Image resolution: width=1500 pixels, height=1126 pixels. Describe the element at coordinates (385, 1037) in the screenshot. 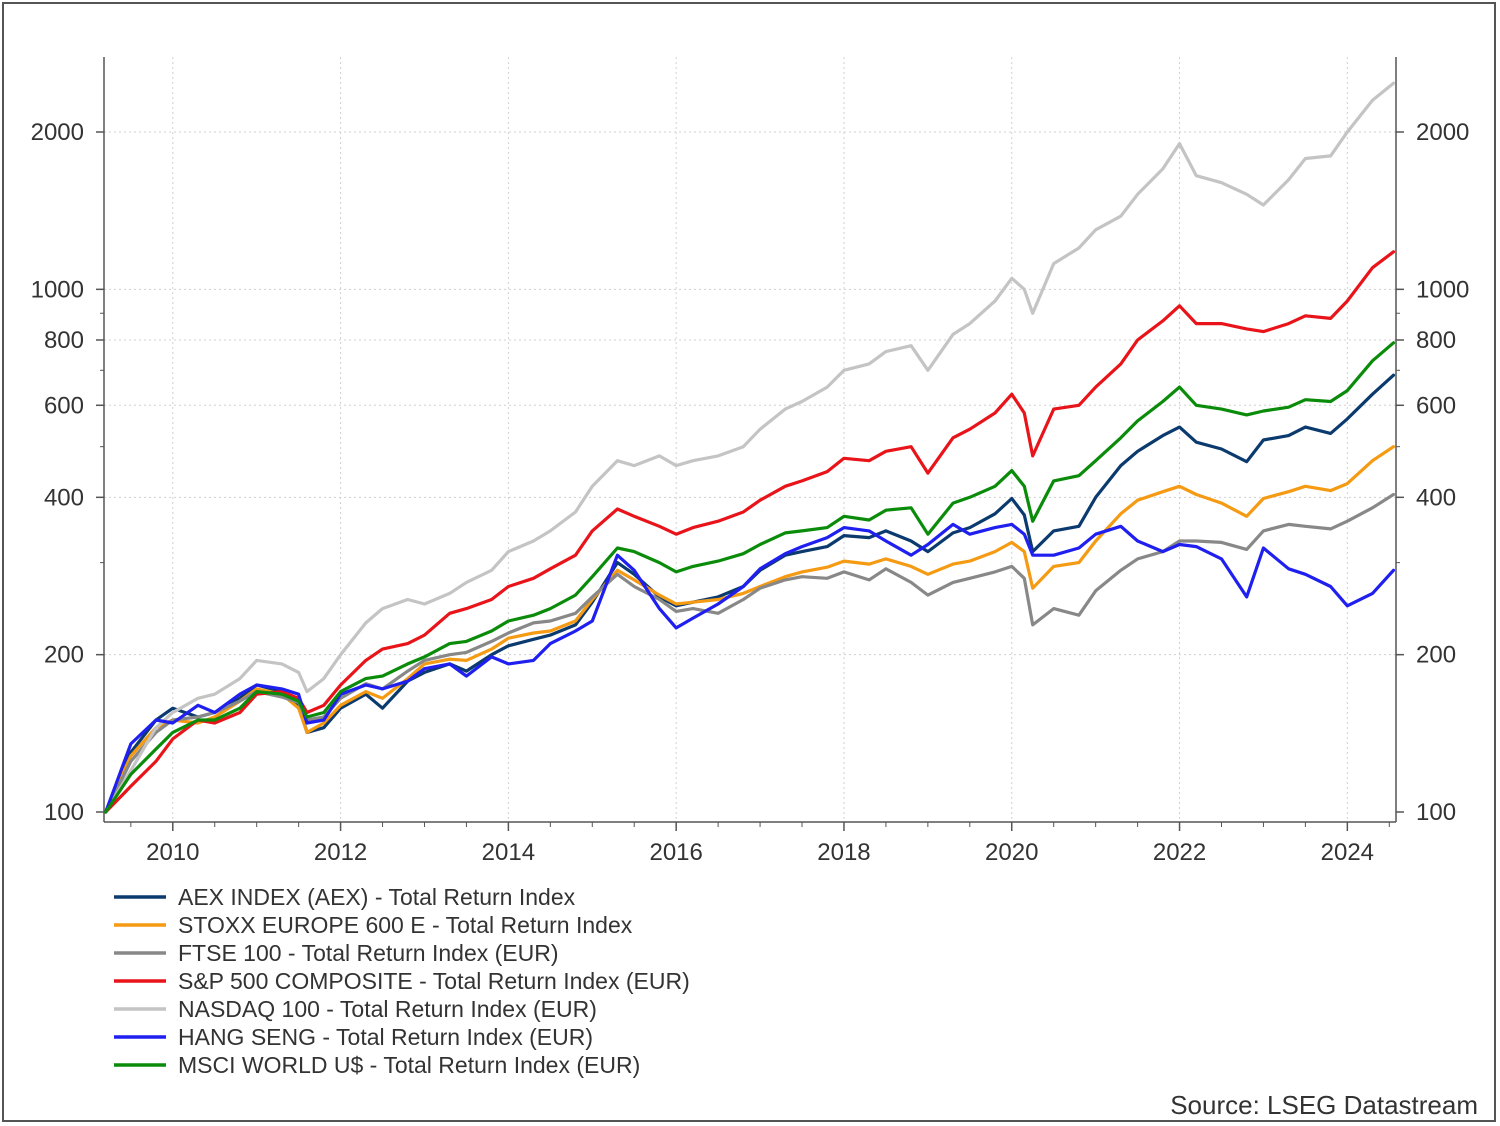

I see `legend-label-5: HANG SENG - Total Return Index (EUR)` at that location.